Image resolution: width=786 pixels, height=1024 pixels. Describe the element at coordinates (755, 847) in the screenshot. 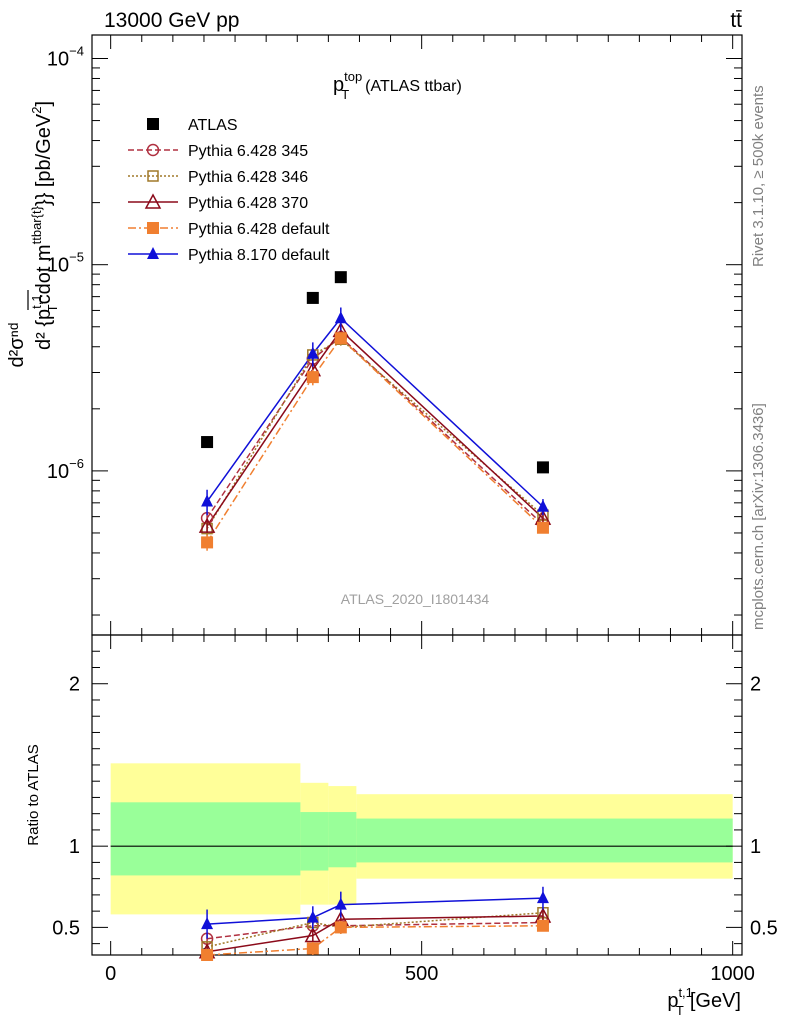

I see `ratio-tick-label-right-1: 1` at that location.